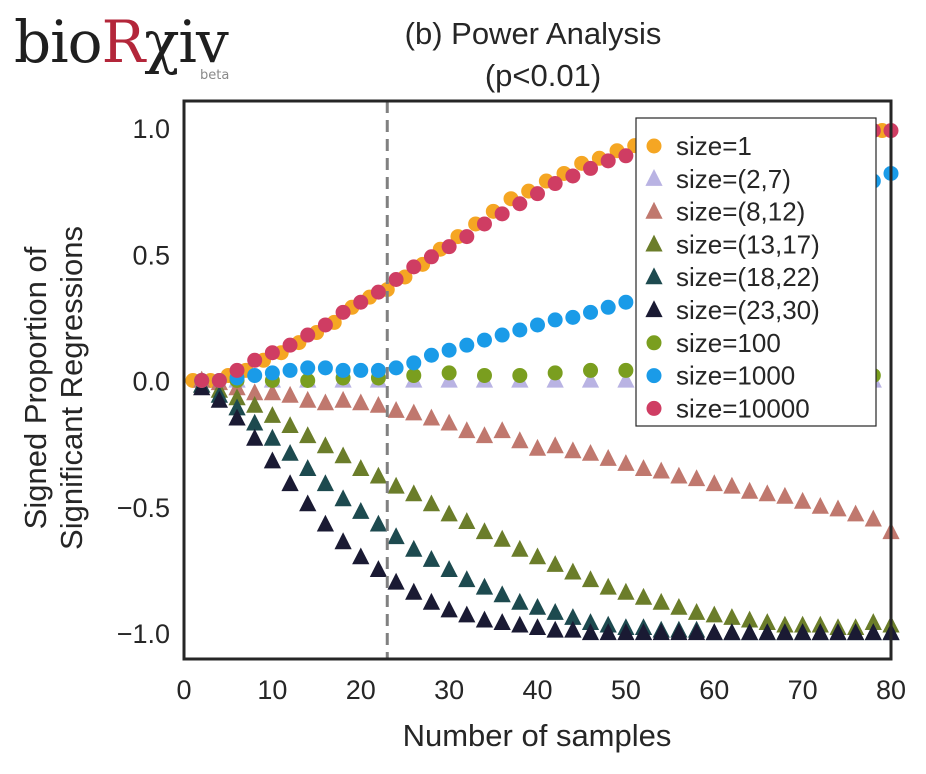 This screenshot has width=926, height=774. I want to click on x-axis-ticks: 0 10 20 30 40 50 60 70 80, so click(541, 690).